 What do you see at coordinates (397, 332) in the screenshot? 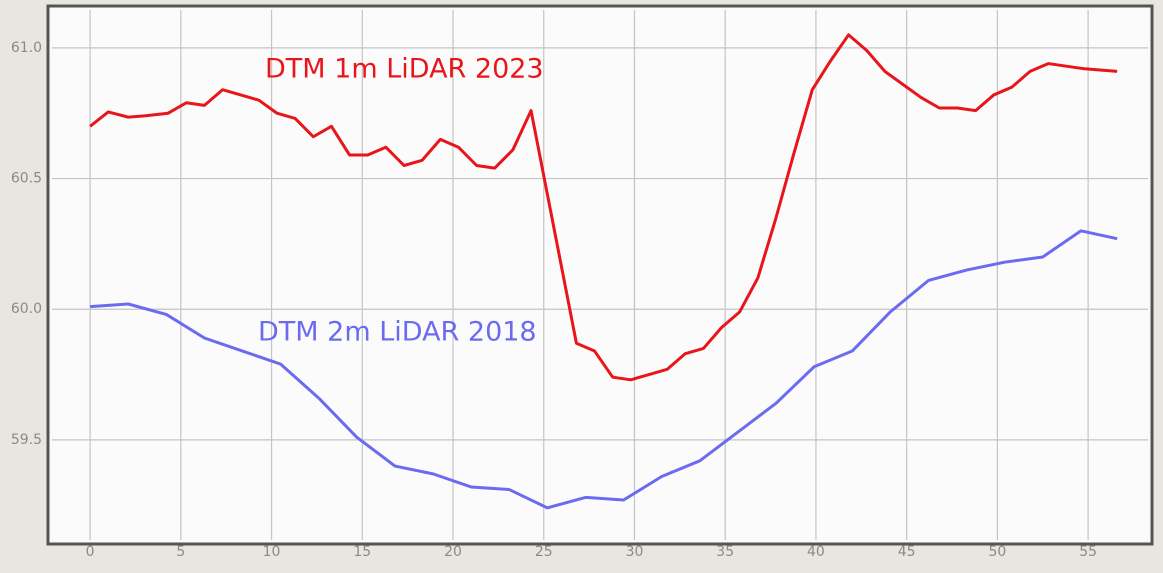
I see `series-label: DTM 2m LiDAR 2018` at bounding box center [397, 332].